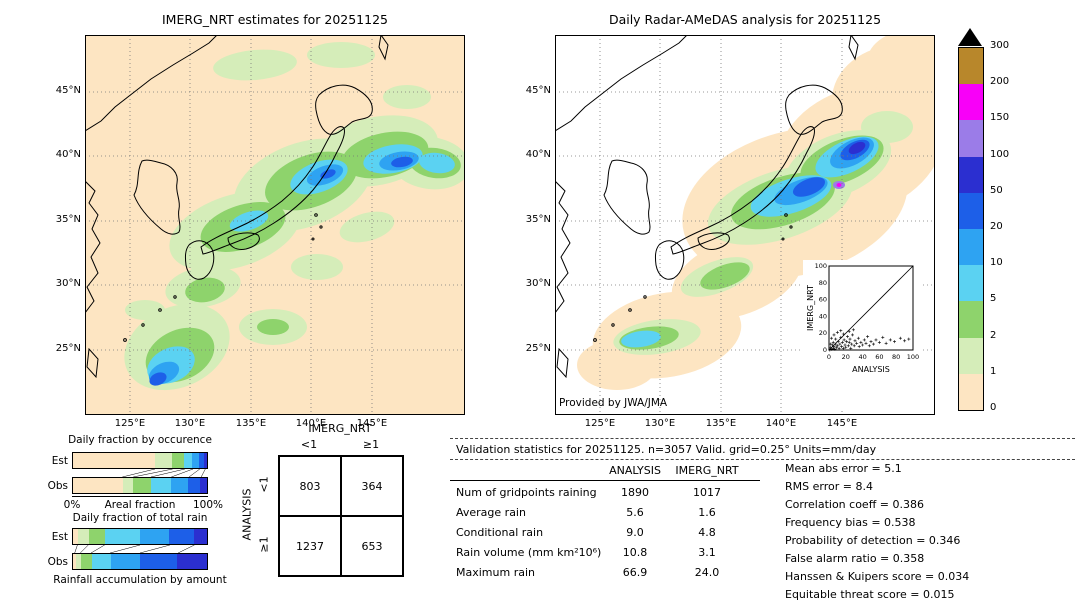 This screenshot has height=612, width=1080. Describe the element at coordinates (140, 518) in the screenshot. I see `total-rain-chart-title: Daily fraction of total rain` at that location.